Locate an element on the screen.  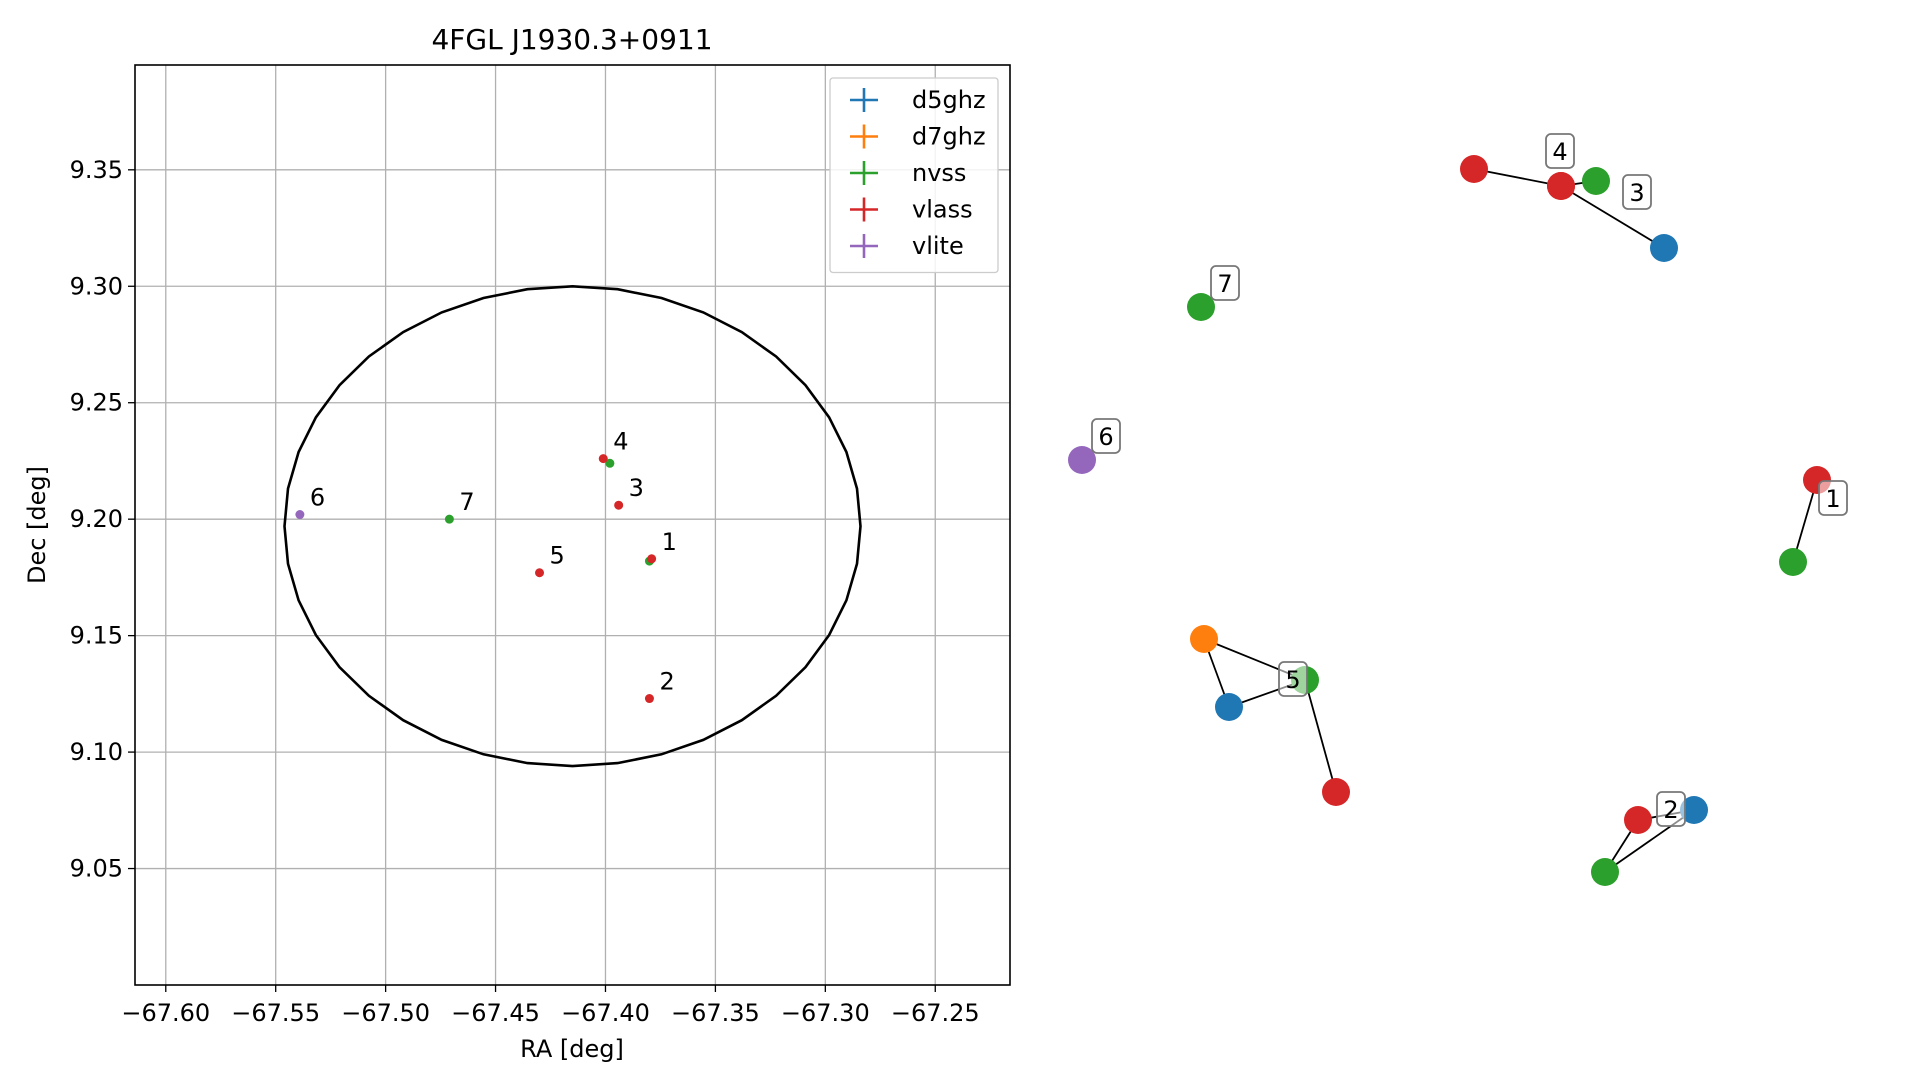
legend-label: d5ghz is located at coordinates (949, 100).